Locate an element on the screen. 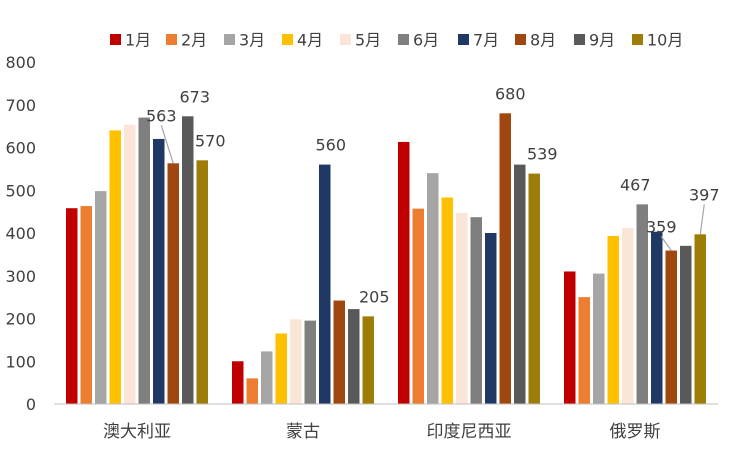 The height and width of the screenshot is (466, 747). y-tick-label-6: 600 is located at coordinates (20, 148).